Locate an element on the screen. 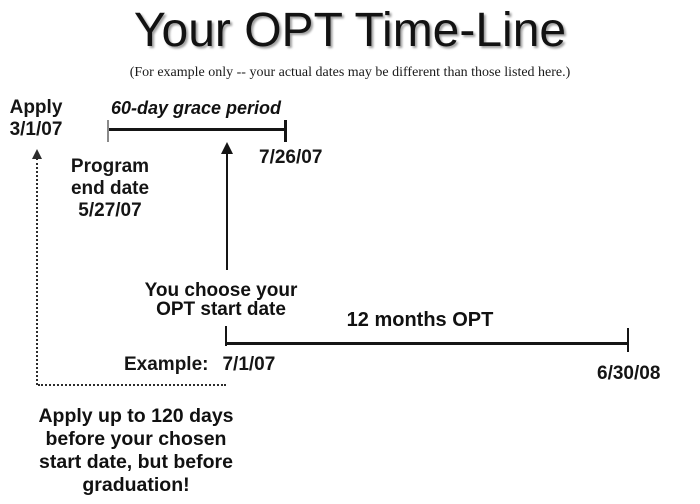  start-date-arrow-head-icon is located at coordinates (227, 148).